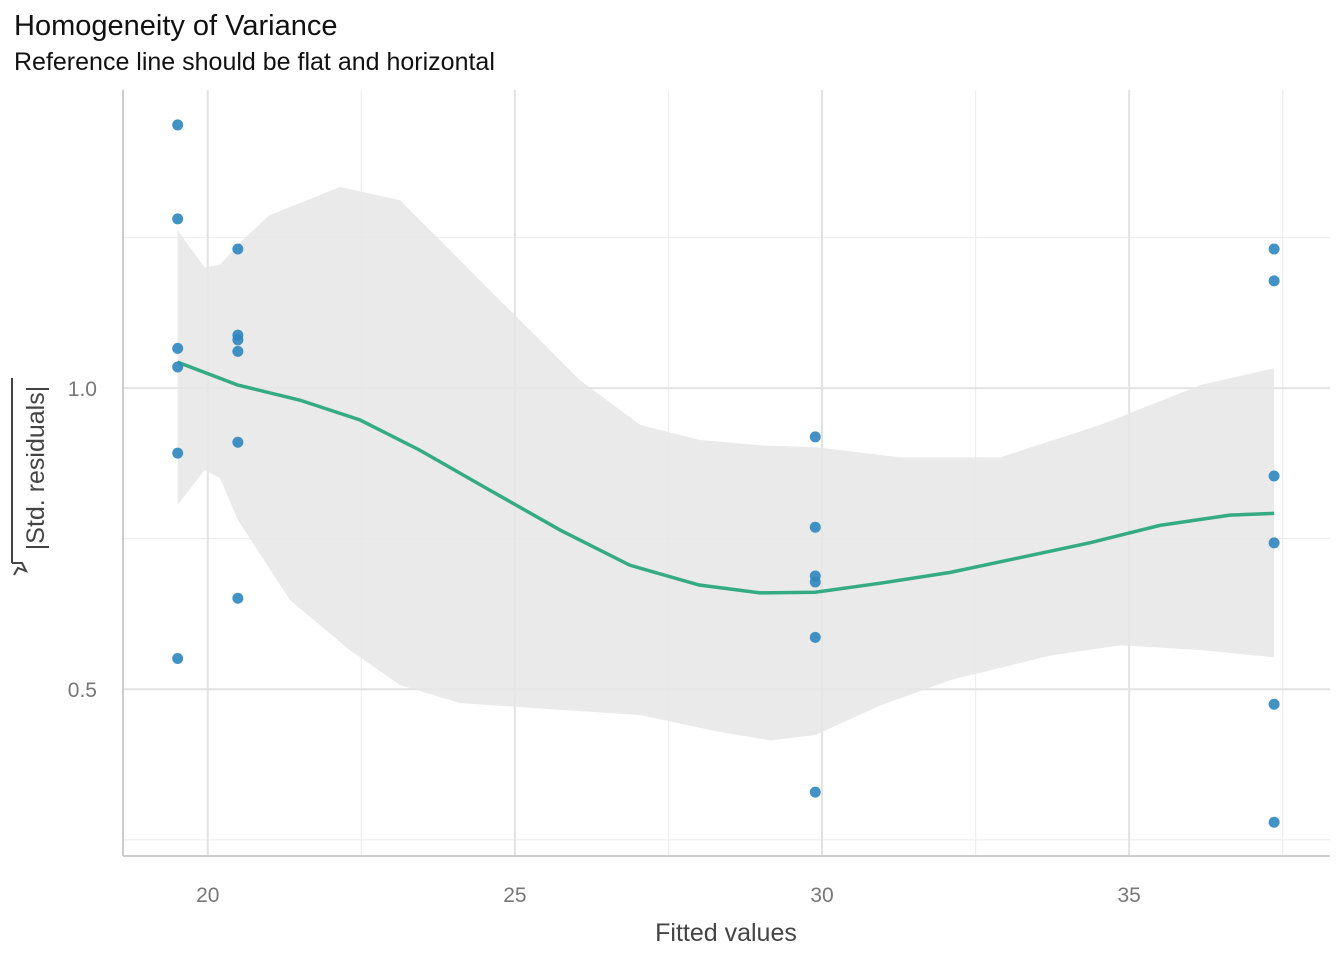 This screenshot has height=960, width=1344. What do you see at coordinates (514, 895) in the screenshot?
I see `x-tick-label: 25` at bounding box center [514, 895].